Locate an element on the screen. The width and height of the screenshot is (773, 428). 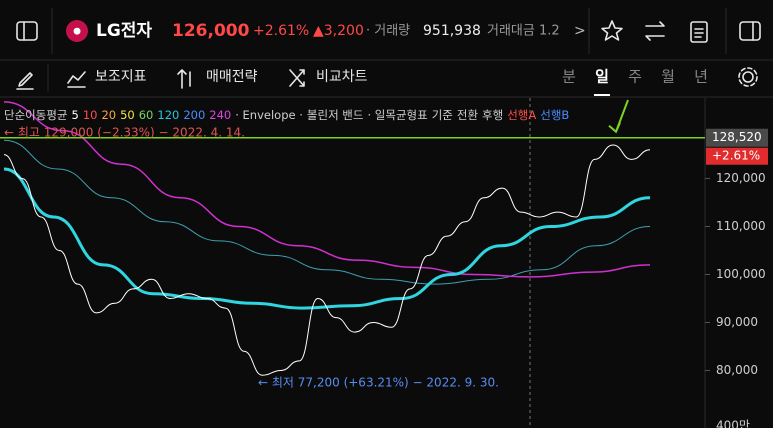
legend-item: 10 is located at coordinates (90, 115).